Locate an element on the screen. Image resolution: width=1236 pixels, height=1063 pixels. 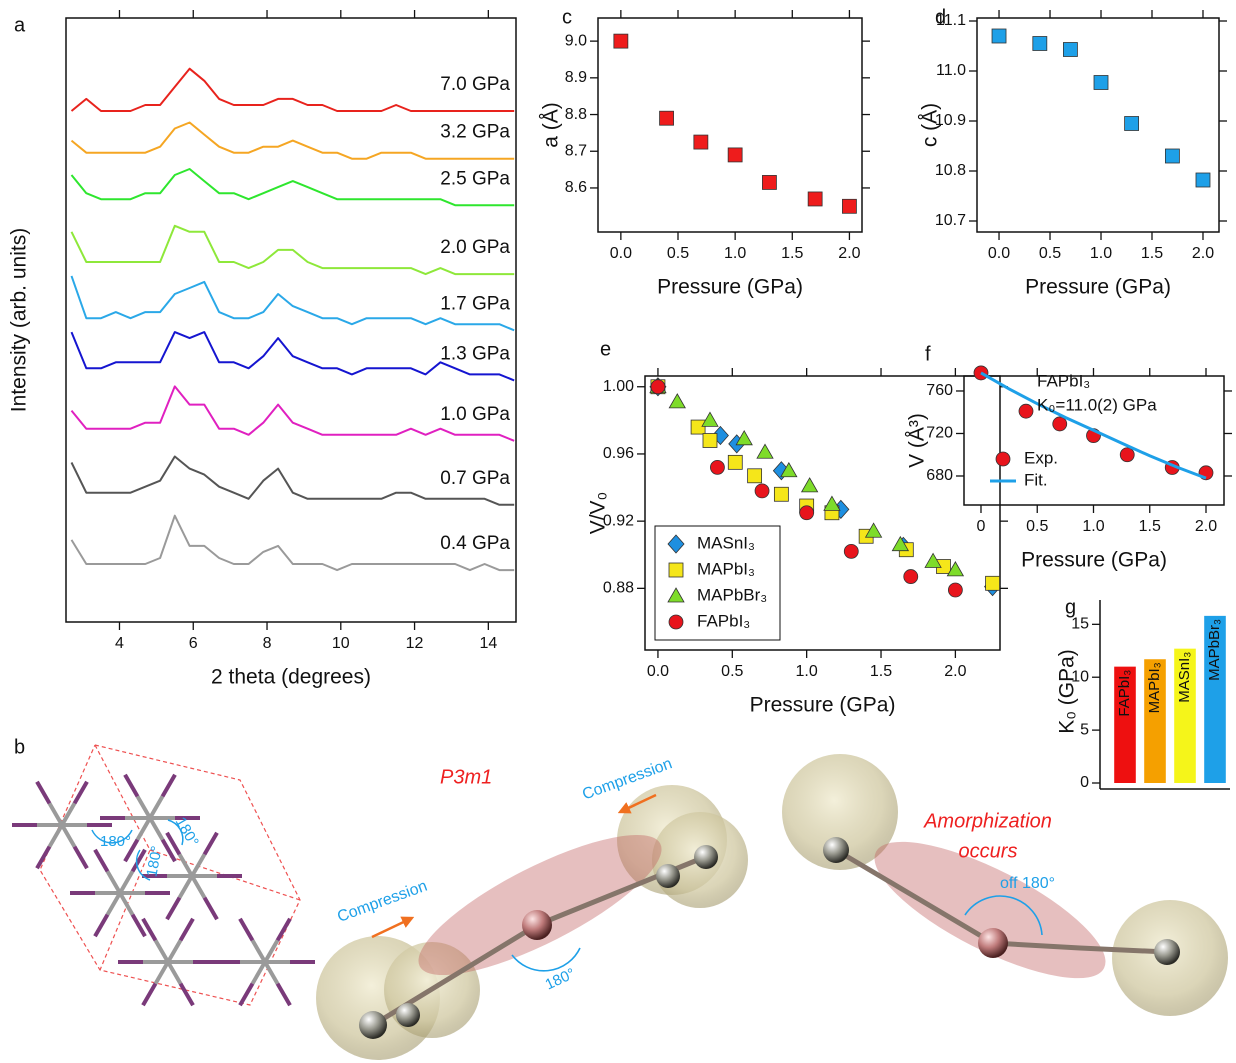
angle-label: off 180° is located at coordinates (1027, 883).